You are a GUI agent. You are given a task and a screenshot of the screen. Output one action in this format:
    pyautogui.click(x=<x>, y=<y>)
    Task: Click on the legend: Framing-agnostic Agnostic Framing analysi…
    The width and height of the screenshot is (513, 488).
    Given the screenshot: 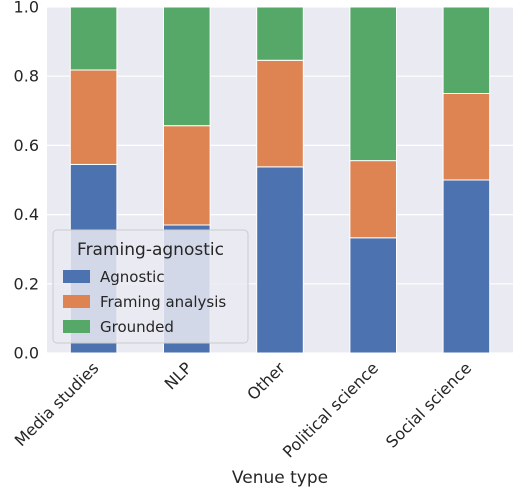 What is the action you would take?
    pyautogui.click(x=150, y=286)
    